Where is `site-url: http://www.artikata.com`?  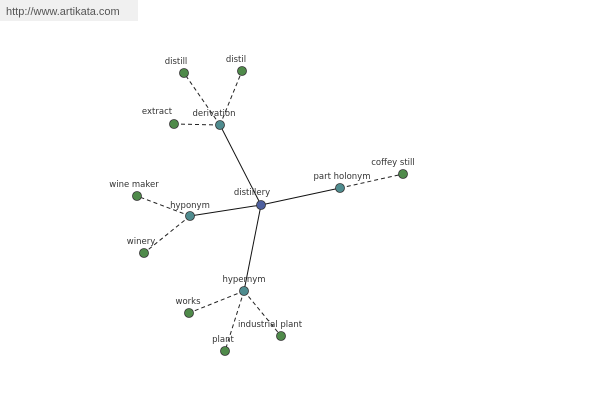
site-url: http://www.artikata.com is located at coordinates (63, 12).